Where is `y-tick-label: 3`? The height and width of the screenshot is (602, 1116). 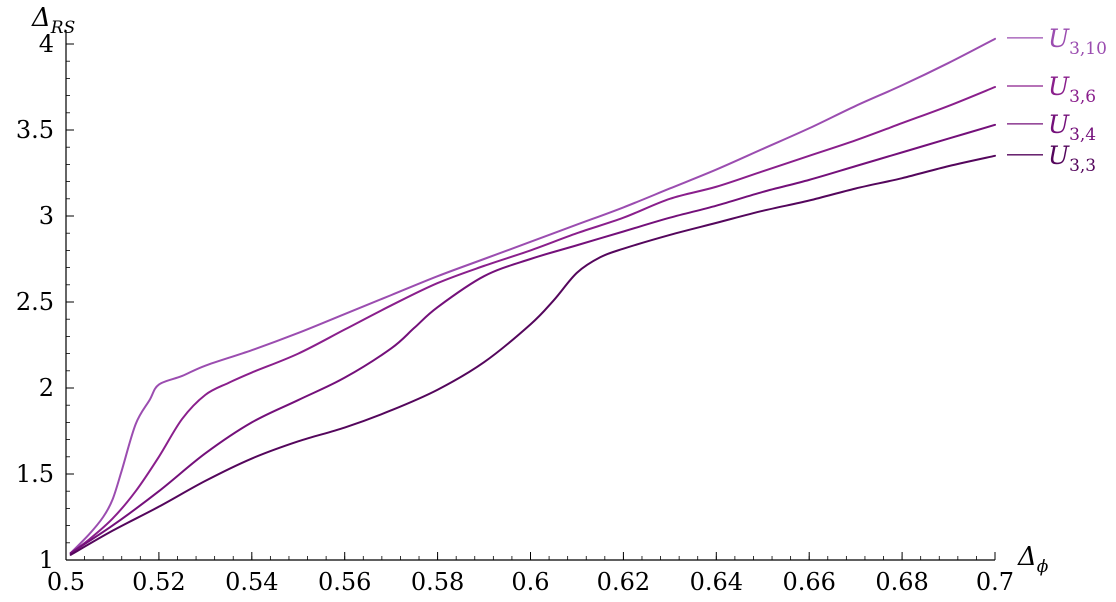 y-tick-label: 3 is located at coordinates (46, 216).